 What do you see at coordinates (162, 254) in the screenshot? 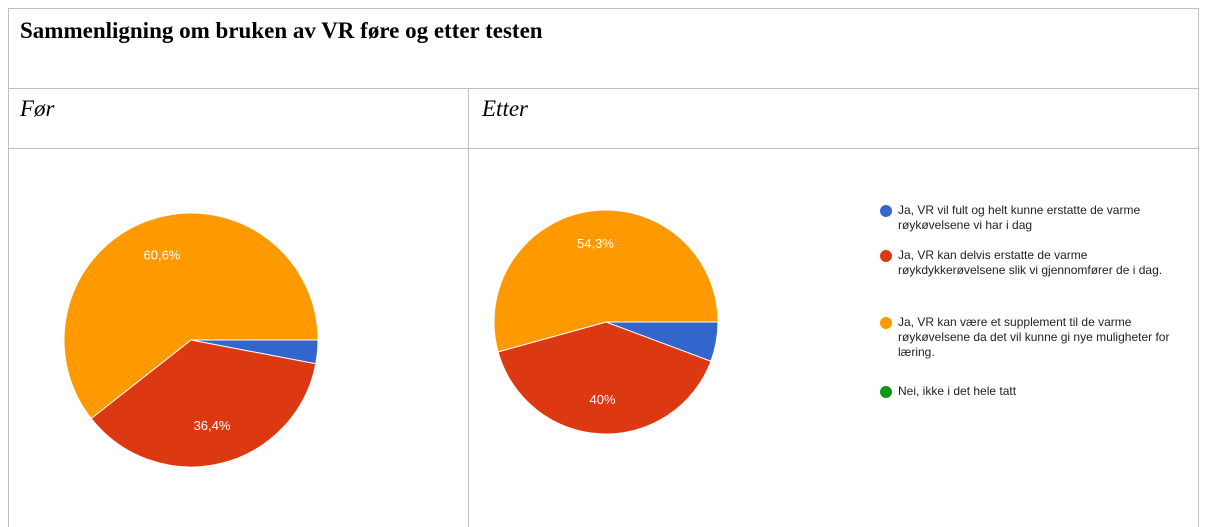
I see `slice-label: 60,6%` at bounding box center [162, 254].